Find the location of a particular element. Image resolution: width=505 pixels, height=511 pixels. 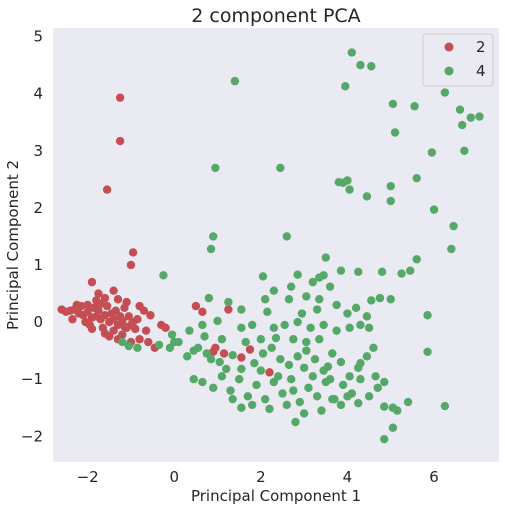

chart-title: 2 component PCA is located at coordinates (275, 16).